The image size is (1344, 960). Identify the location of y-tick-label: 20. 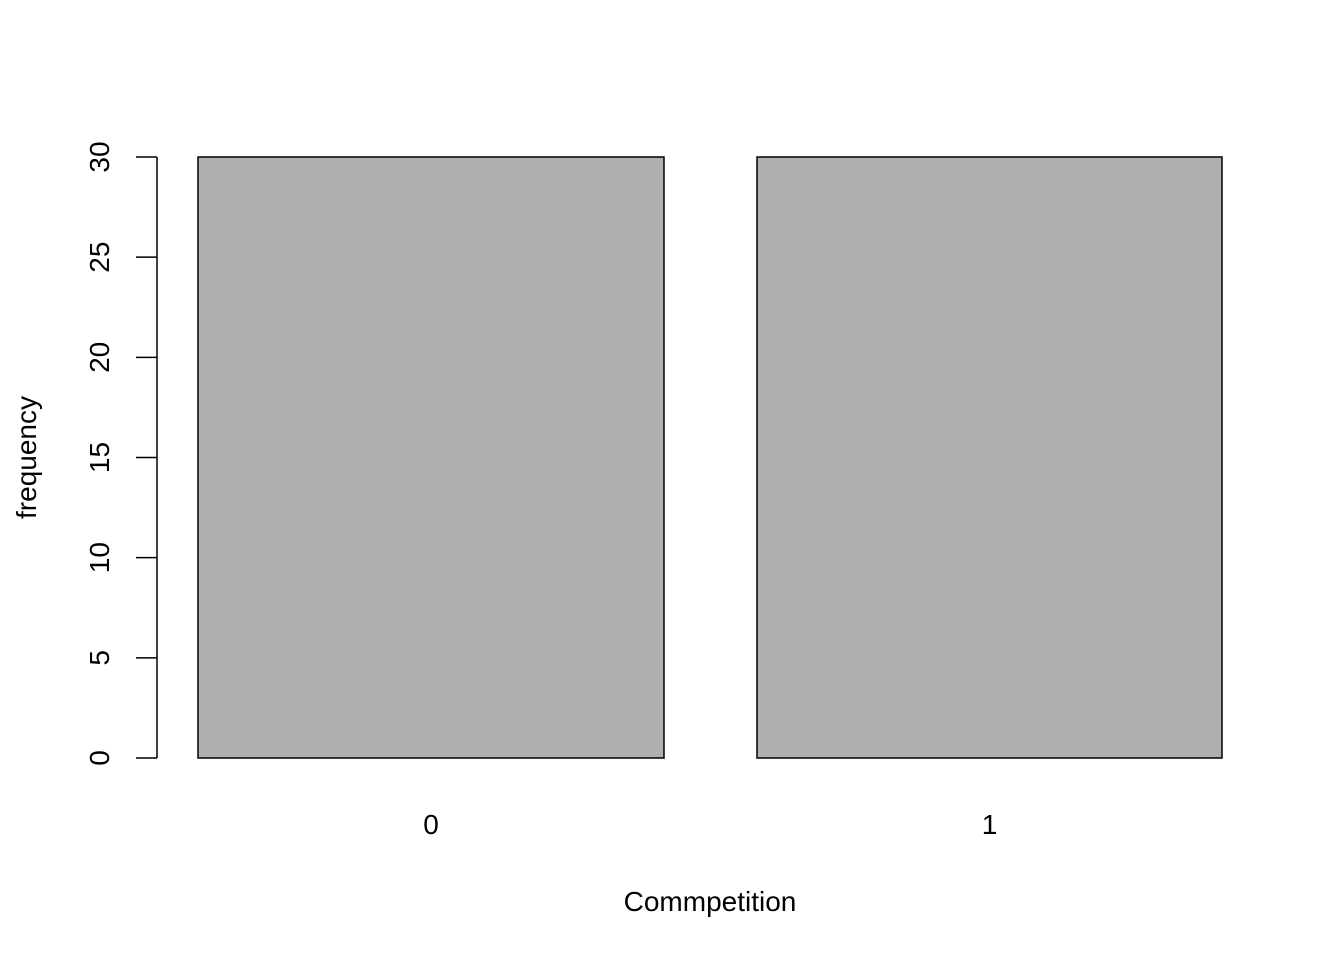
(99, 357).